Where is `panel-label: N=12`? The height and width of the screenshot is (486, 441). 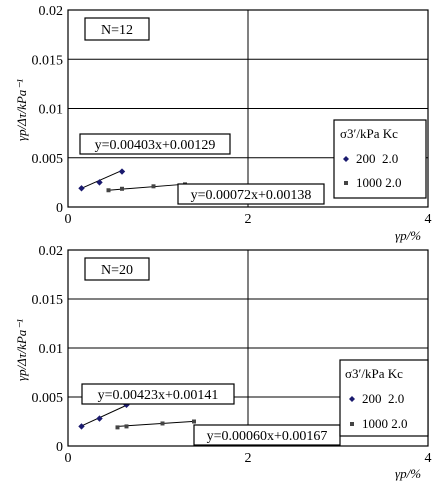 panel-label: N=12 is located at coordinates (117, 30).